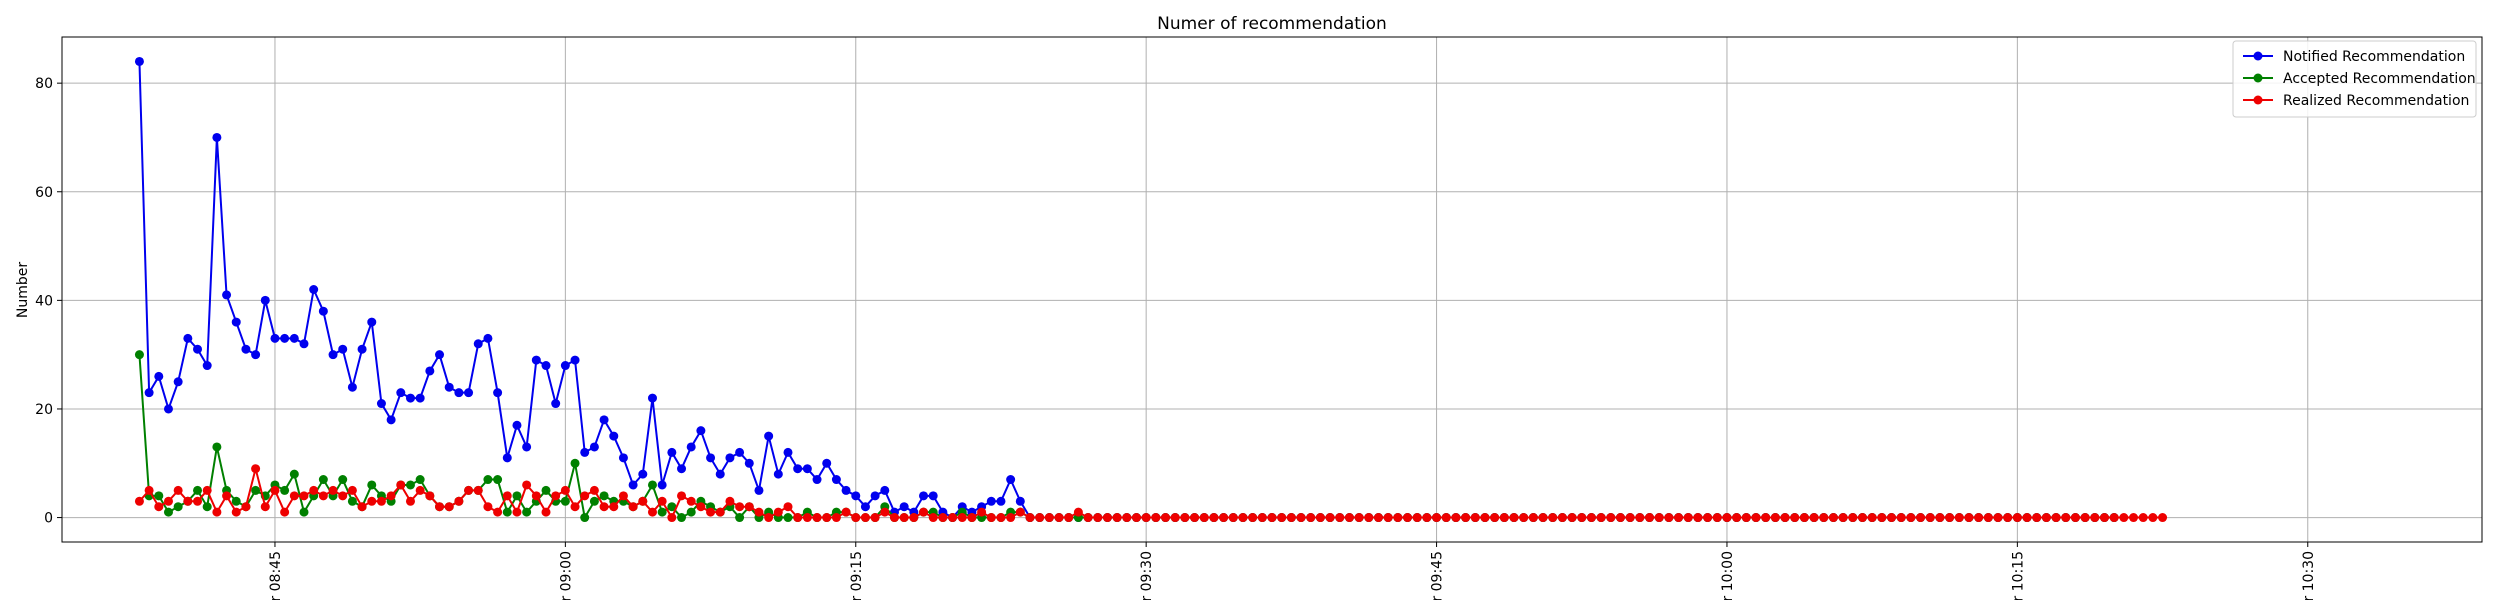 Image resolution: width=2500 pixels, height=600 pixels. I want to click on y-tick-label: 40, so click(44, 301).